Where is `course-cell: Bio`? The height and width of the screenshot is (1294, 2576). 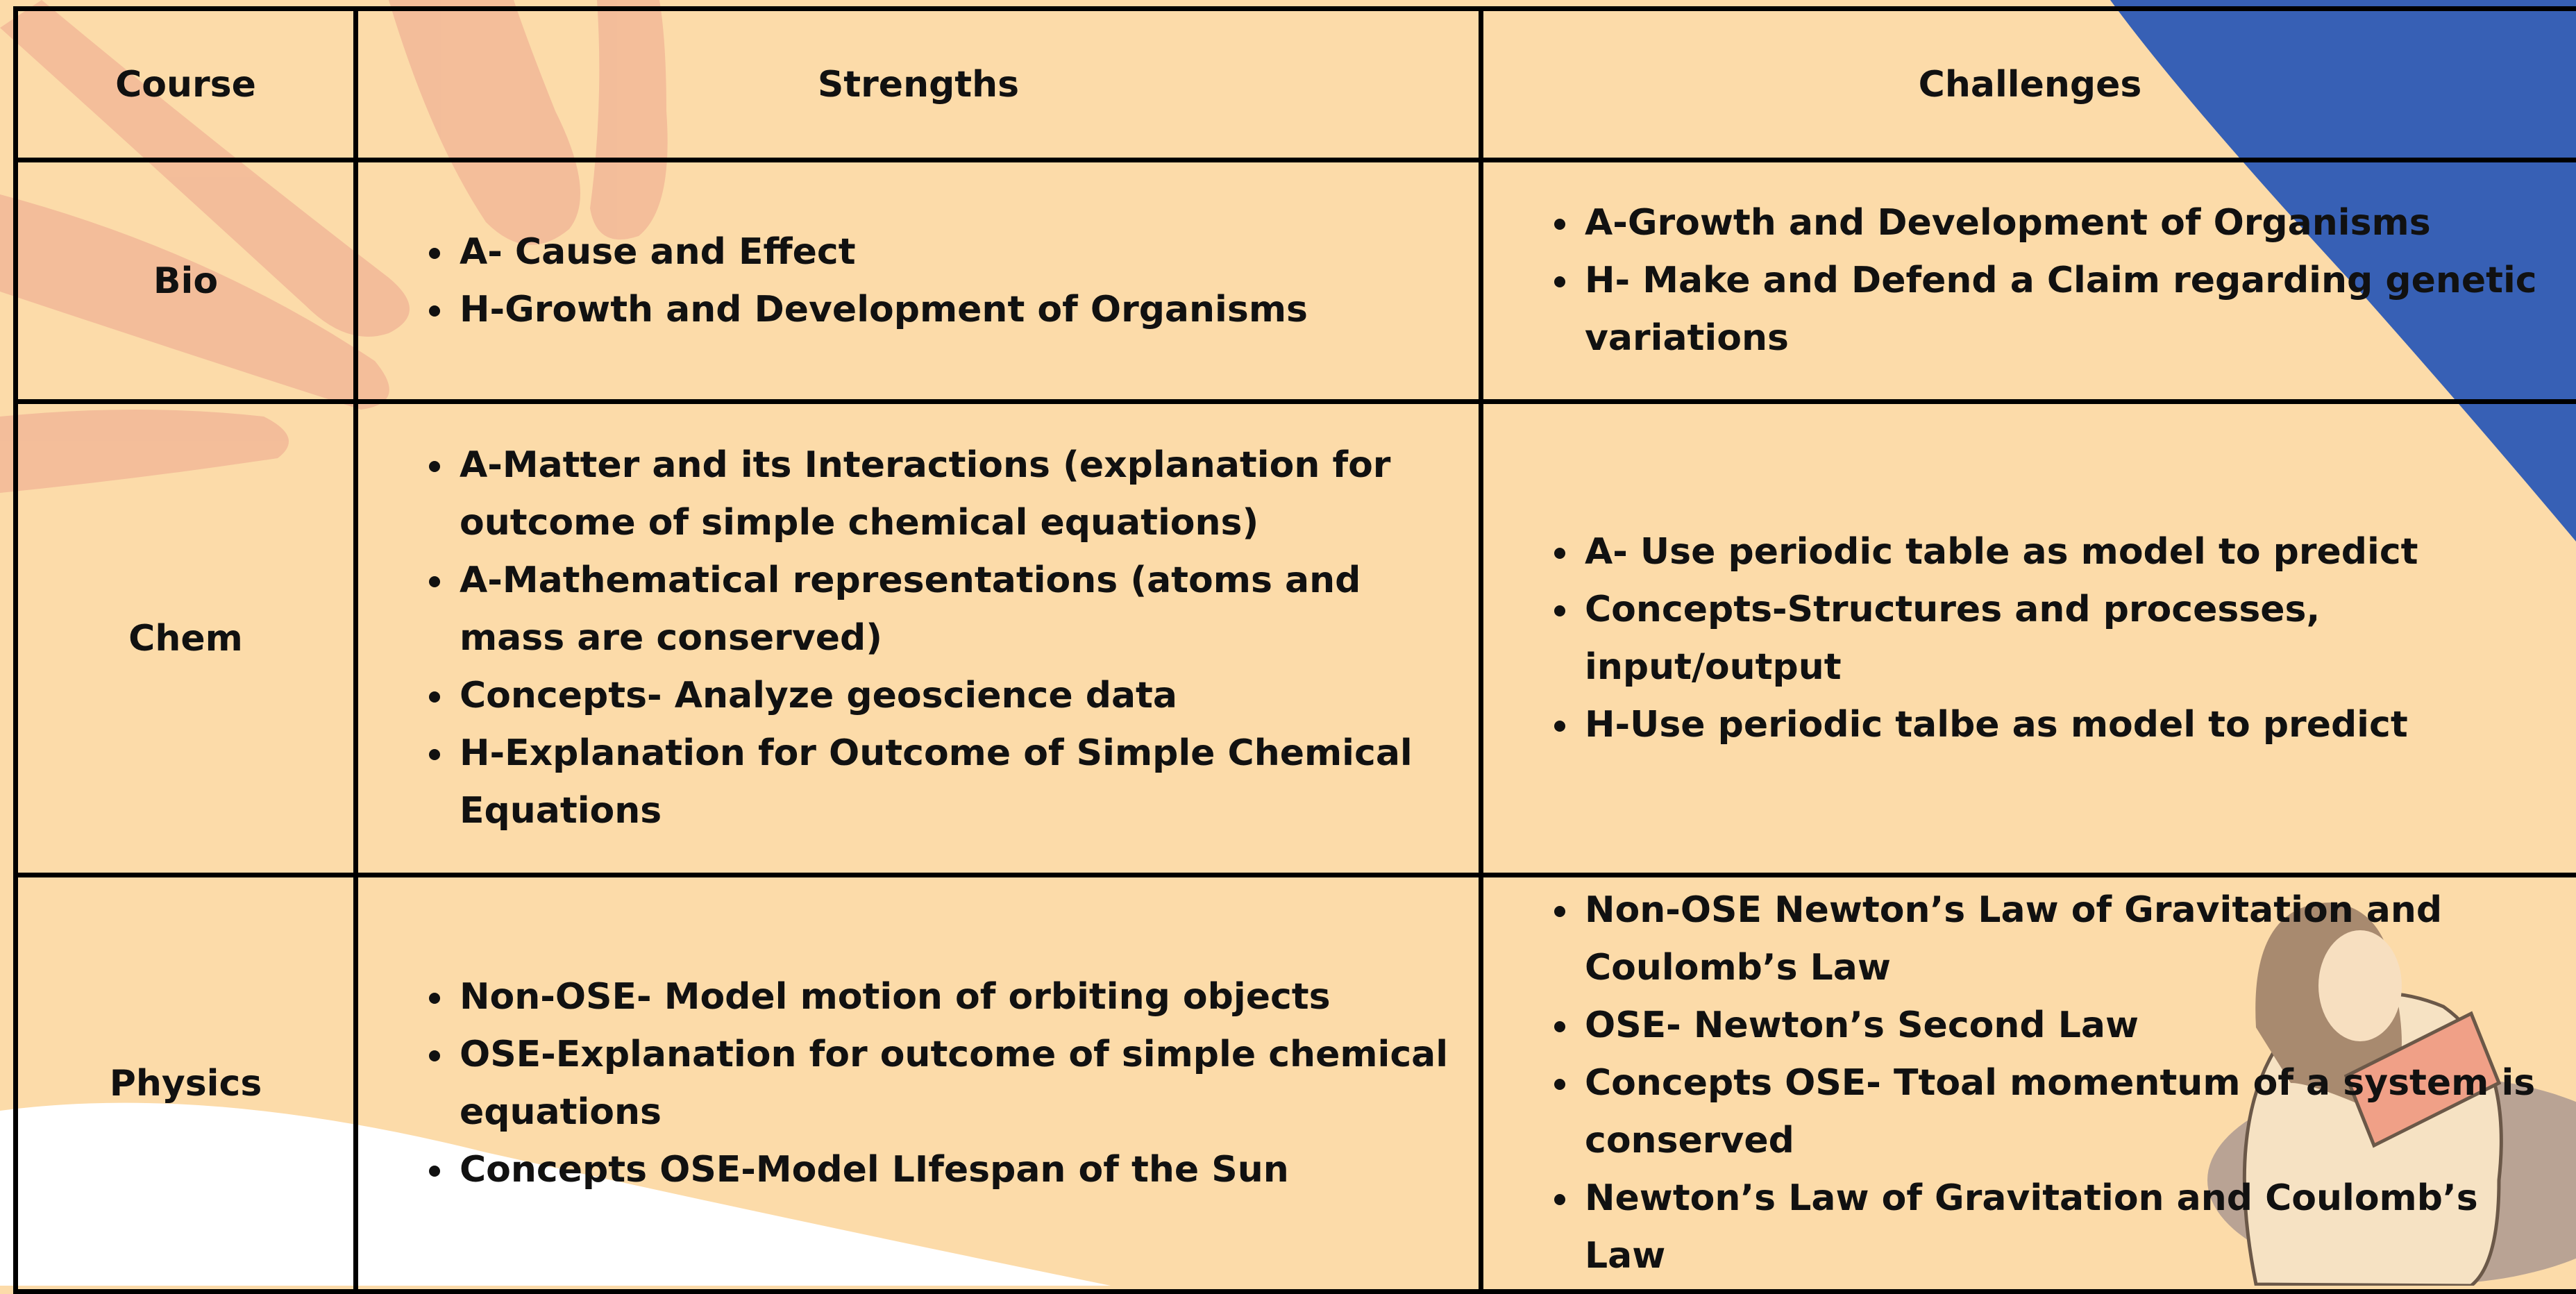 course-cell: Bio is located at coordinates (186, 281).